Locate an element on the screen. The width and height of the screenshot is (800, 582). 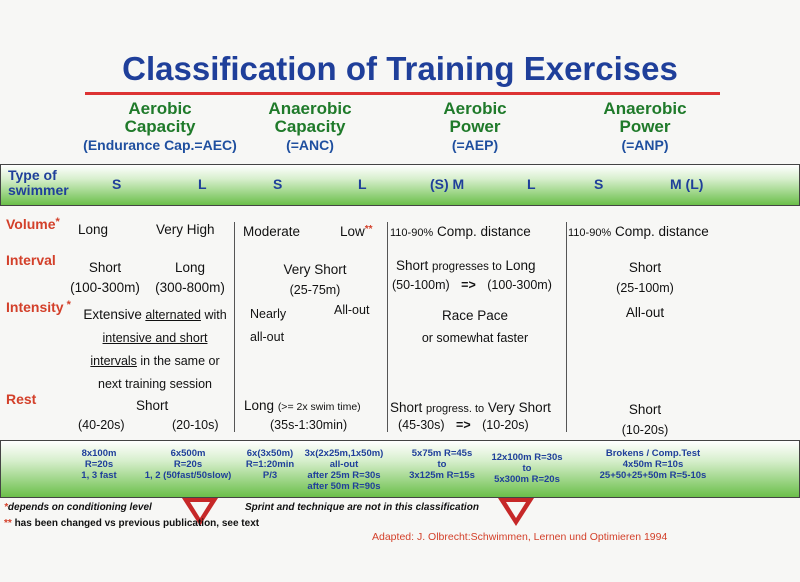
rest-aep-line2: (45-30s) => (10-20s) is located at coordinates (463, 425).